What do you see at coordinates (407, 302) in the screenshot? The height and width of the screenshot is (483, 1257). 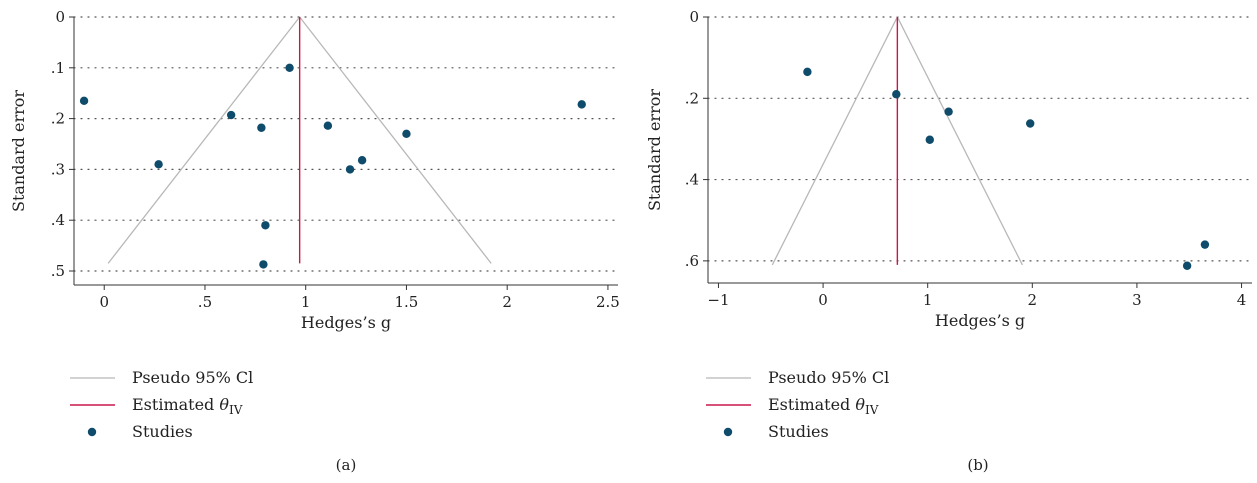 I see `x-tick-label: 1.5` at bounding box center [407, 302].